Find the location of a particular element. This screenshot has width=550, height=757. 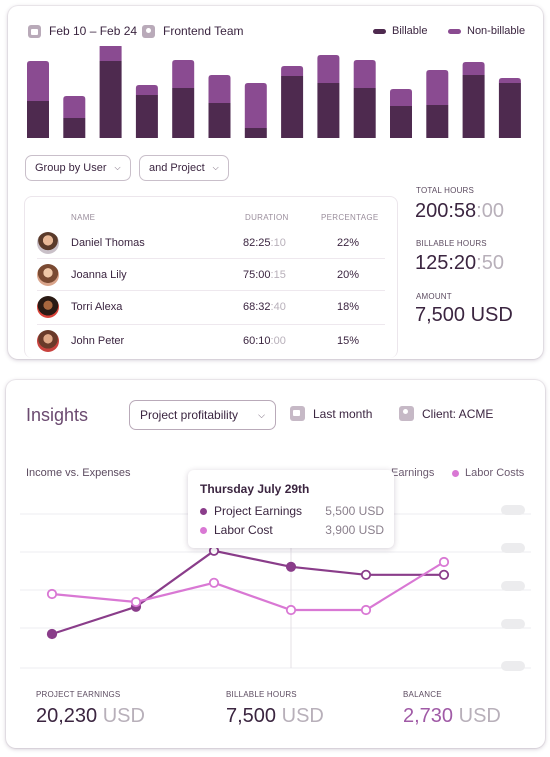

project-earnings-value: 20,230 USD is located at coordinates (90, 716).